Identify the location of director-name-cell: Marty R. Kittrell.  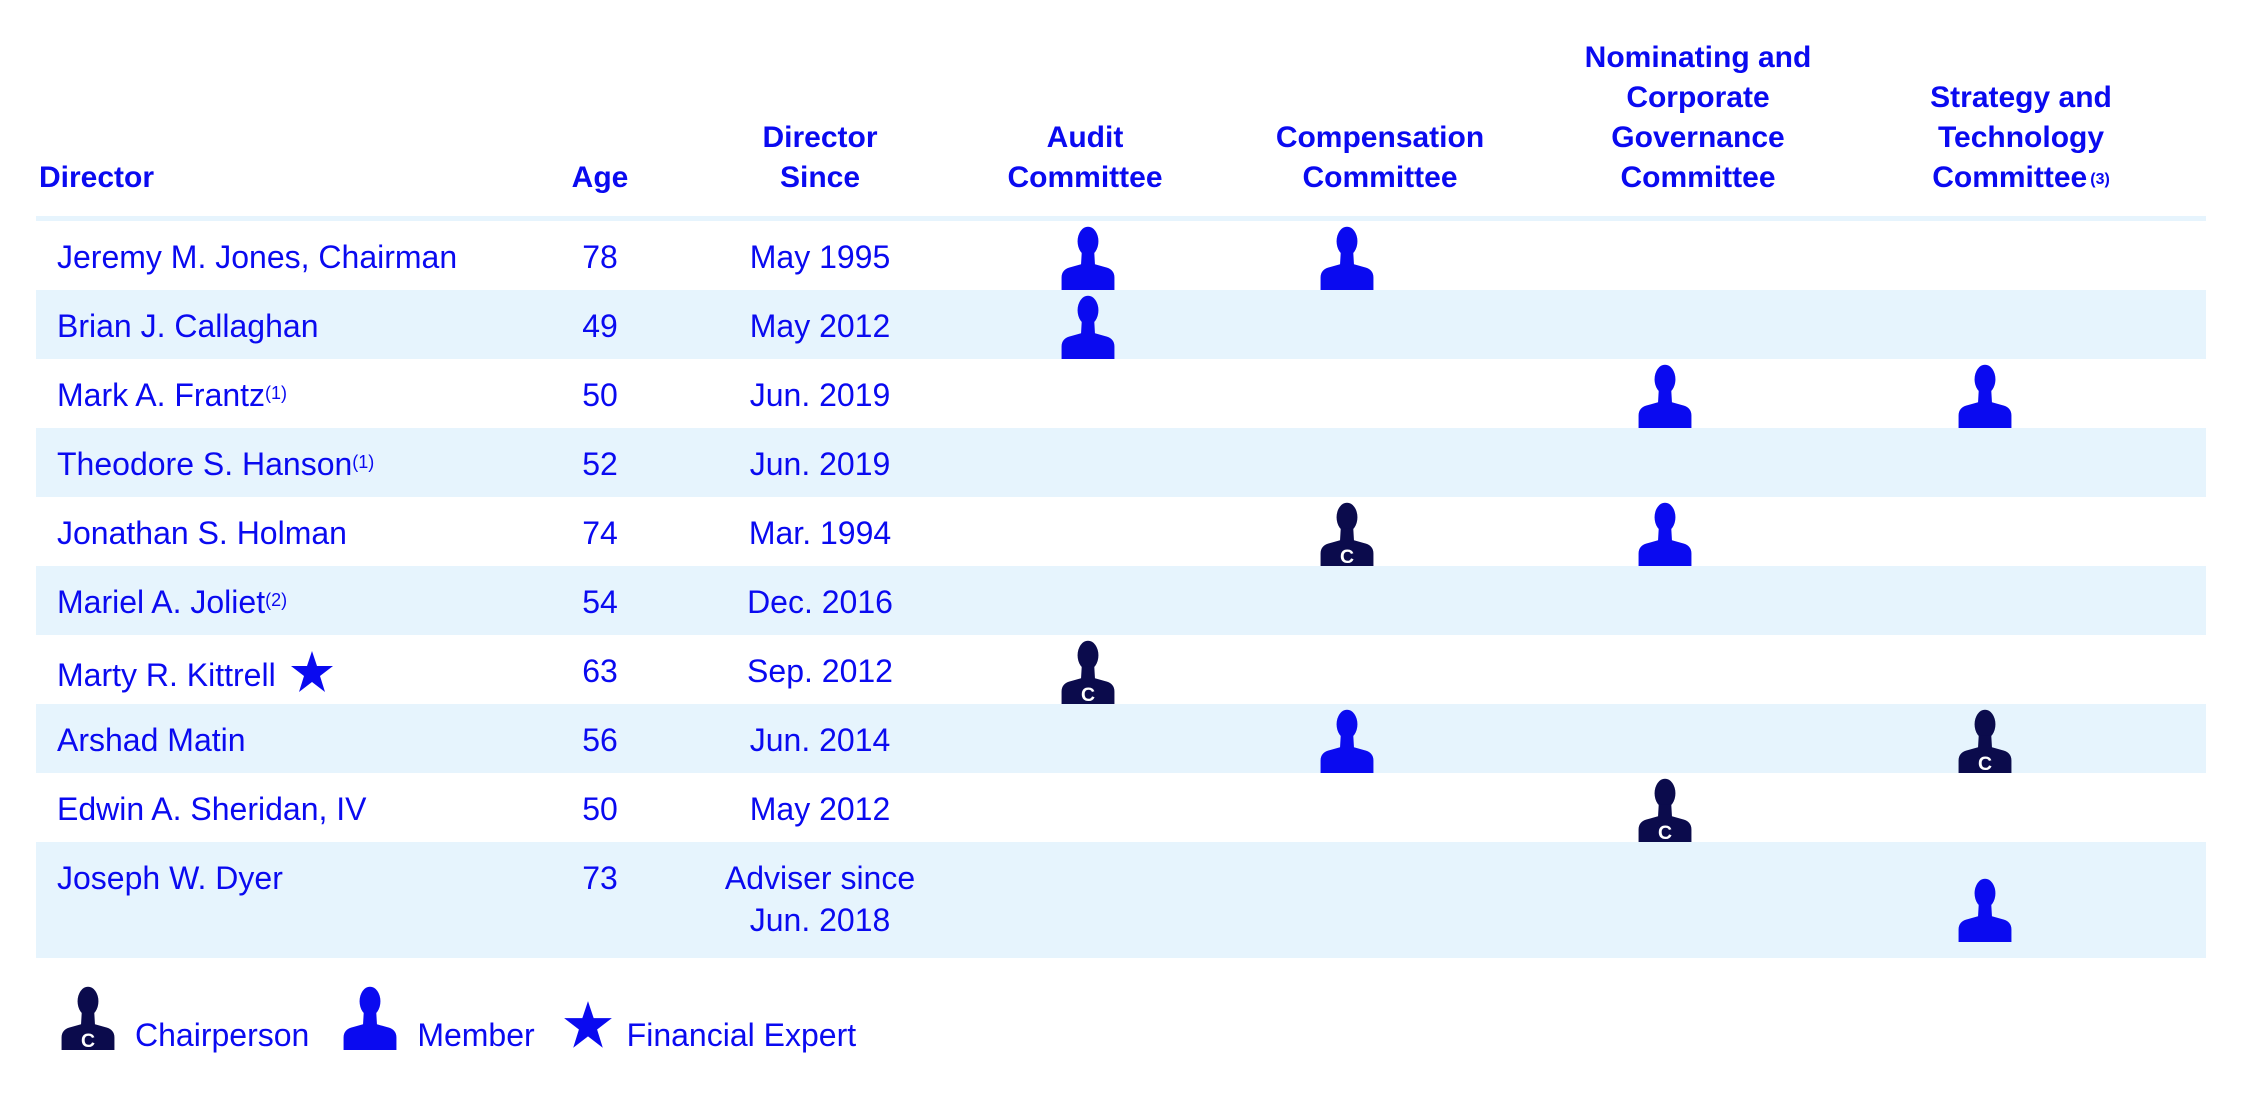
(195, 673).